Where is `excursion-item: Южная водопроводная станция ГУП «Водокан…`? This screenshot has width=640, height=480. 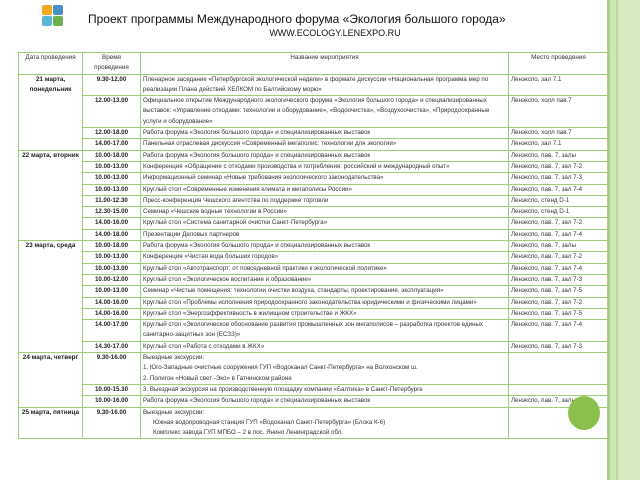 excursion-item: Южная водопроводная станция ГУП «Водокан… is located at coordinates (269, 422).